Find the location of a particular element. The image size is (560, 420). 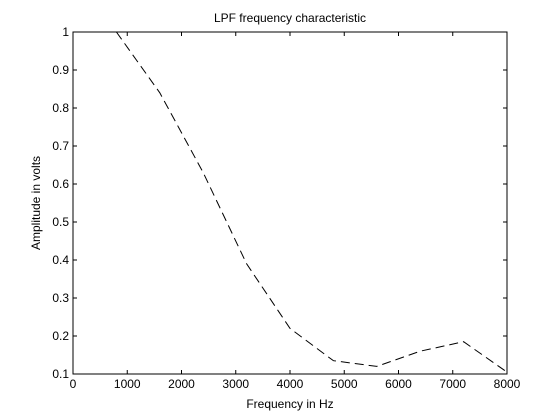

x-tick-label: 7000 is located at coordinates (452, 384).